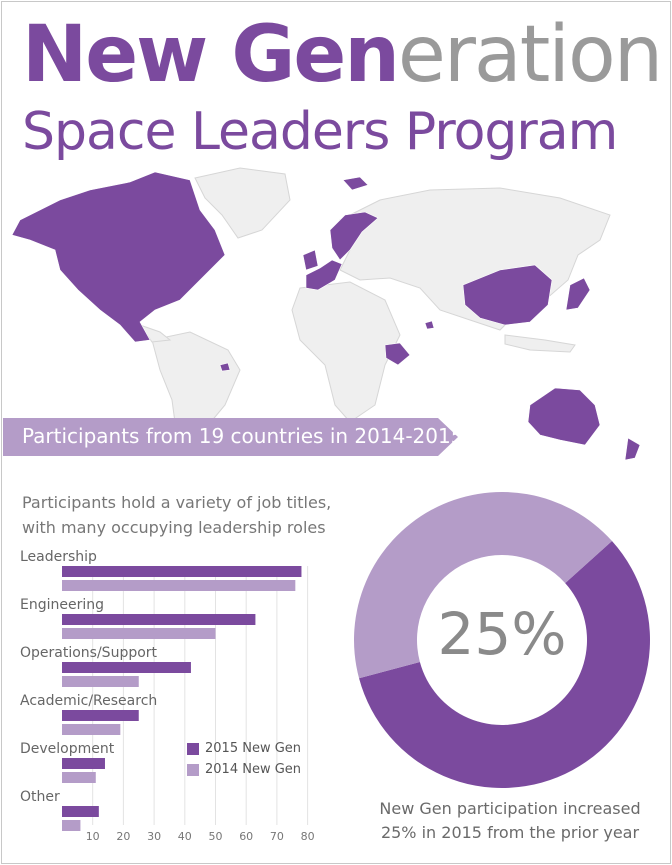  I want to click on category-label: Other, so click(40, 797).